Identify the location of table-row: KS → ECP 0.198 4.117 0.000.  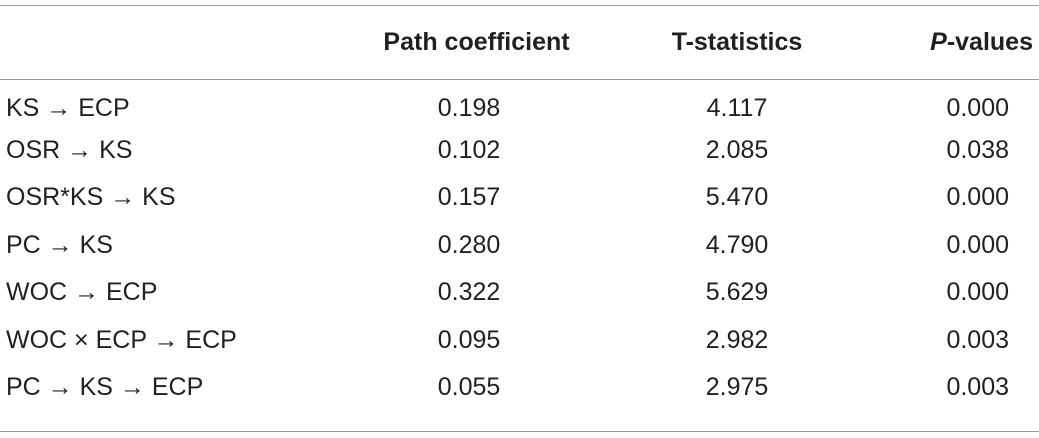
(519, 103).